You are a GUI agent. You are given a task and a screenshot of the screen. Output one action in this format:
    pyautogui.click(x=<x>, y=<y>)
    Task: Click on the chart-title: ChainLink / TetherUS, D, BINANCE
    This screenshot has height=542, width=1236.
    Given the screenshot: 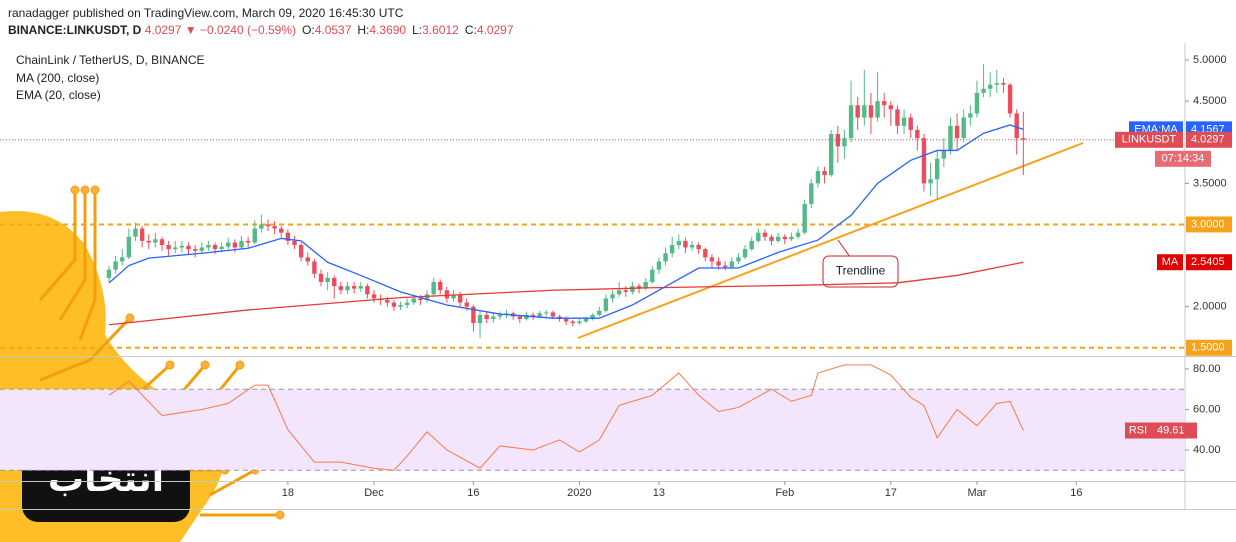 What is the action you would take?
    pyautogui.click(x=110, y=60)
    